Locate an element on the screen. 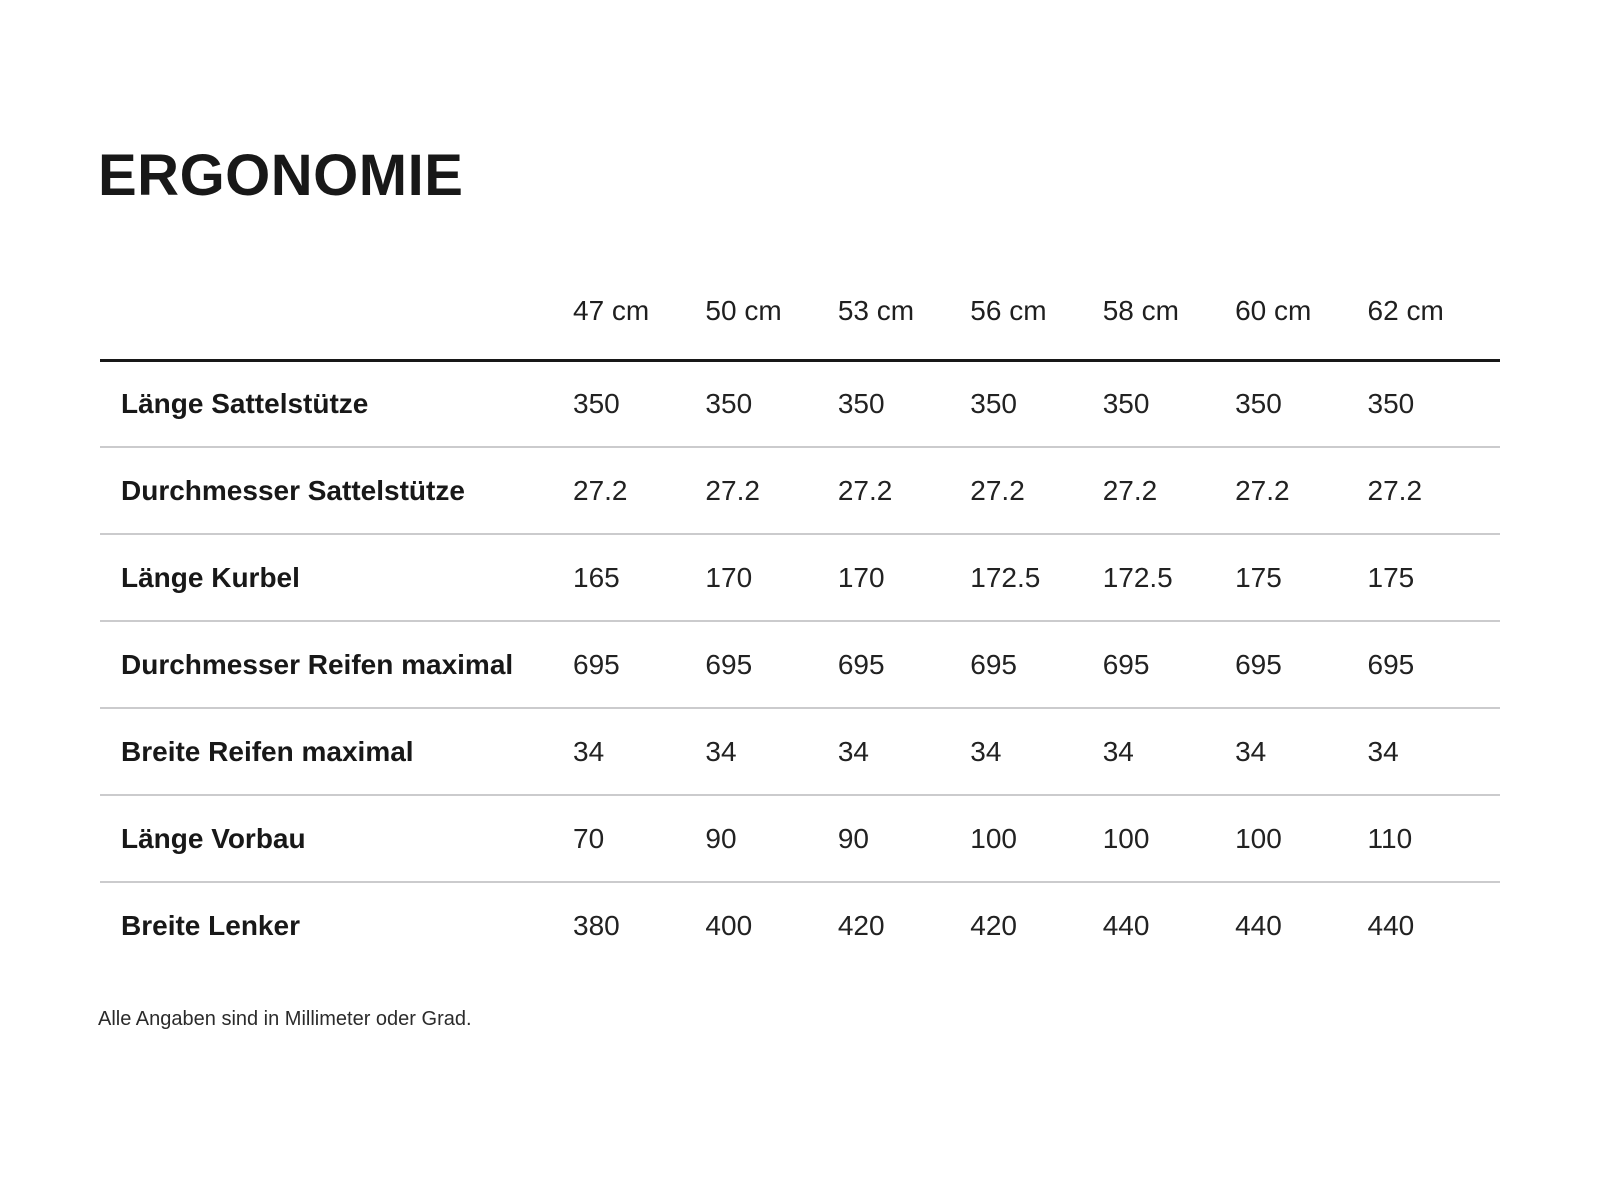  row-label: Länge Sattelstütze is located at coordinates (245, 403).